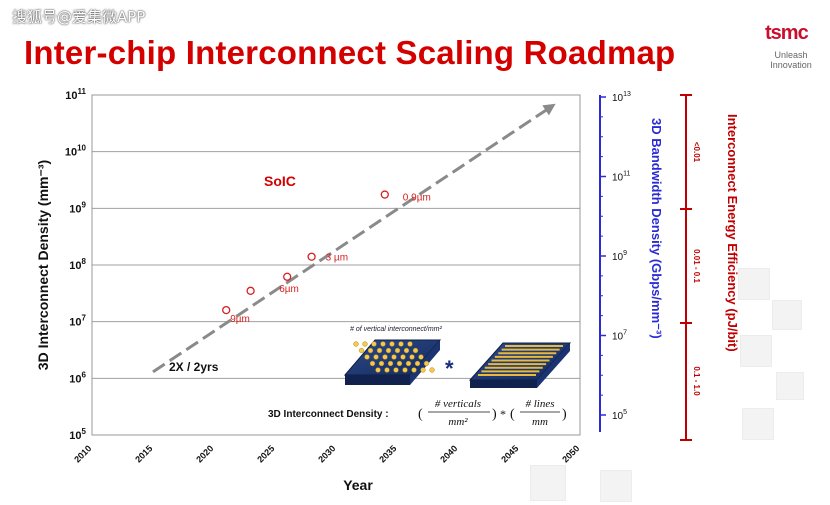 The height and width of the screenshot is (505, 830). Describe the element at coordinates (619, 336) in the screenshot. I see `bandwidth-tick-label: 10⁷` at that location.